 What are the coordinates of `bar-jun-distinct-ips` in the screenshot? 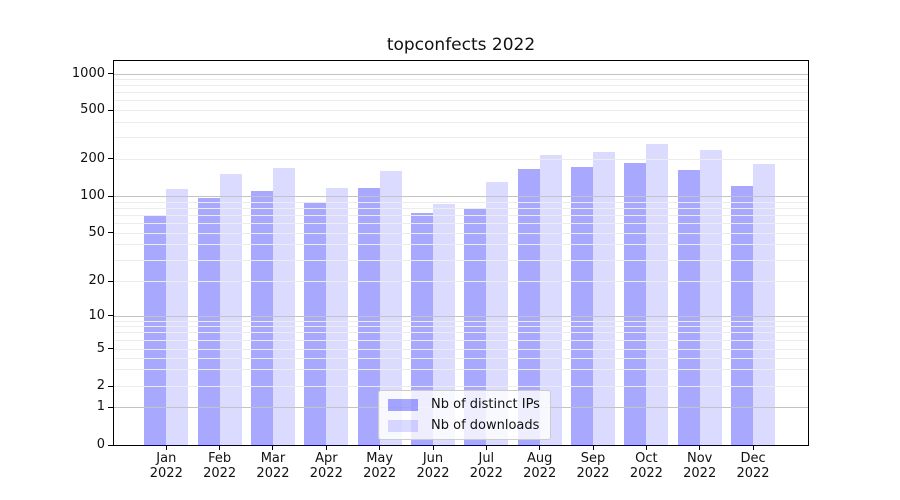 It's located at (422, 329).